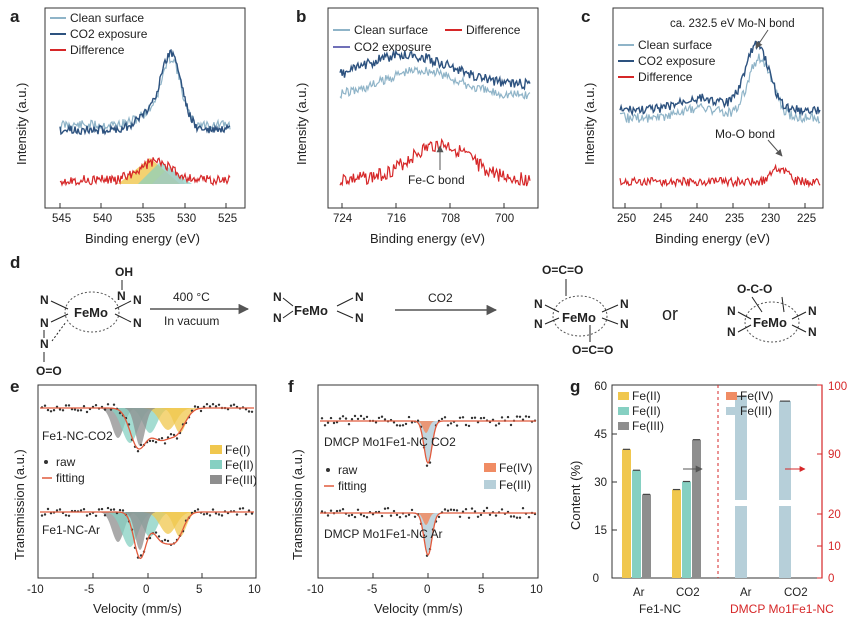 This screenshot has width=858, height=627. Describe the element at coordinates (715, 205) in the screenshot. I see `panel-c-ticks` at that location.